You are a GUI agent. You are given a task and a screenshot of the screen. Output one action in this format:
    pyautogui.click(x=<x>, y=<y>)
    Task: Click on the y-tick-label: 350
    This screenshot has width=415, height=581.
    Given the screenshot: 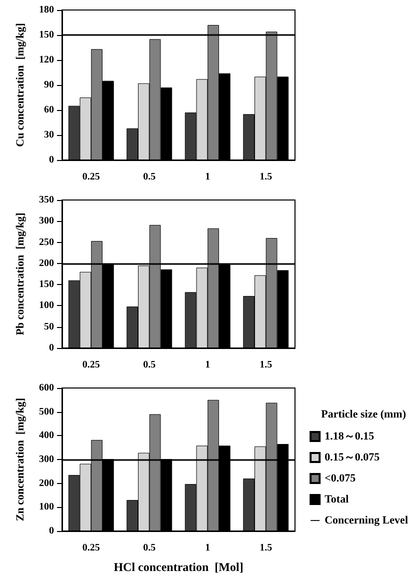 What is the action you would take?
    pyautogui.click(x=46, y=200)
    